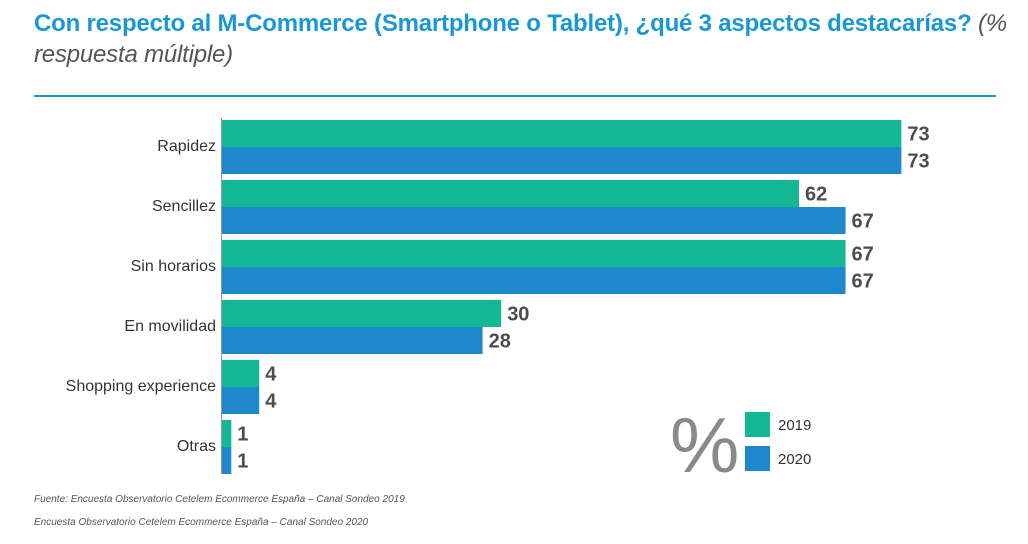  Describe the element at coordinates (704, 445) in the screenshot. I see `percent-symbol: %` at that location.